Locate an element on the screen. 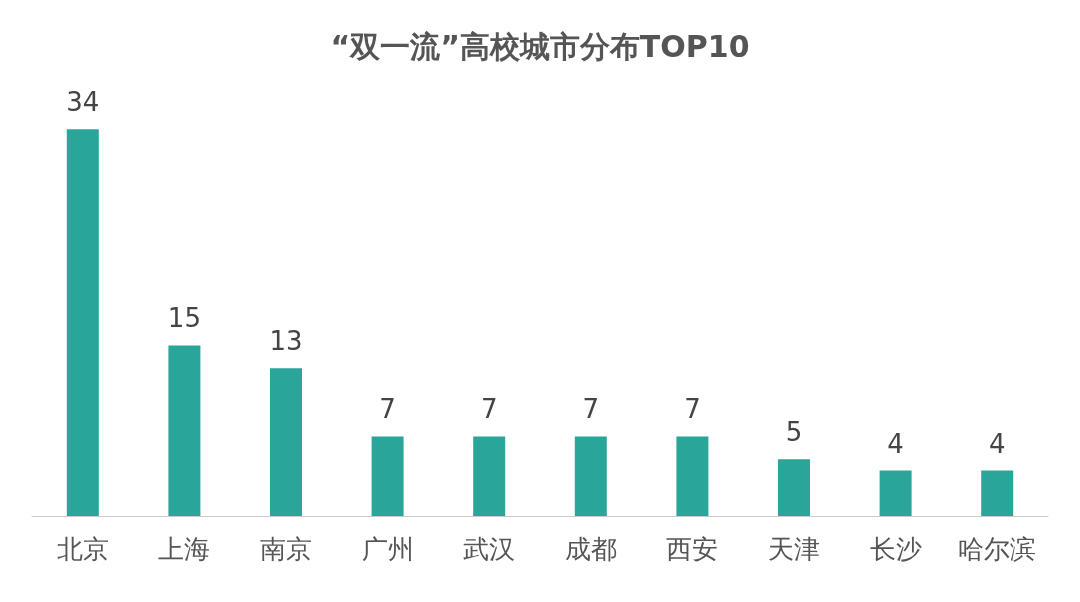  x-tick-label: 南京 is located at coordinates (286, 549).